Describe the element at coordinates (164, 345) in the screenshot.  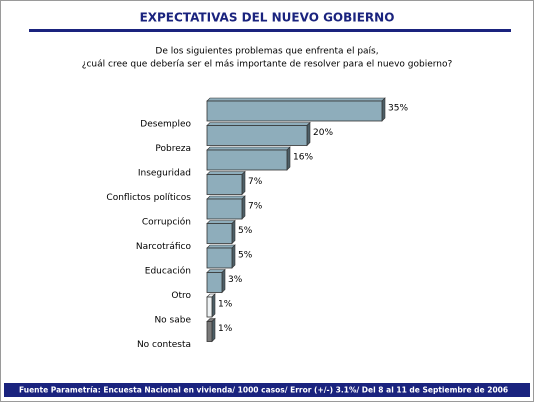
I see `category-label: No contesta` at that location.